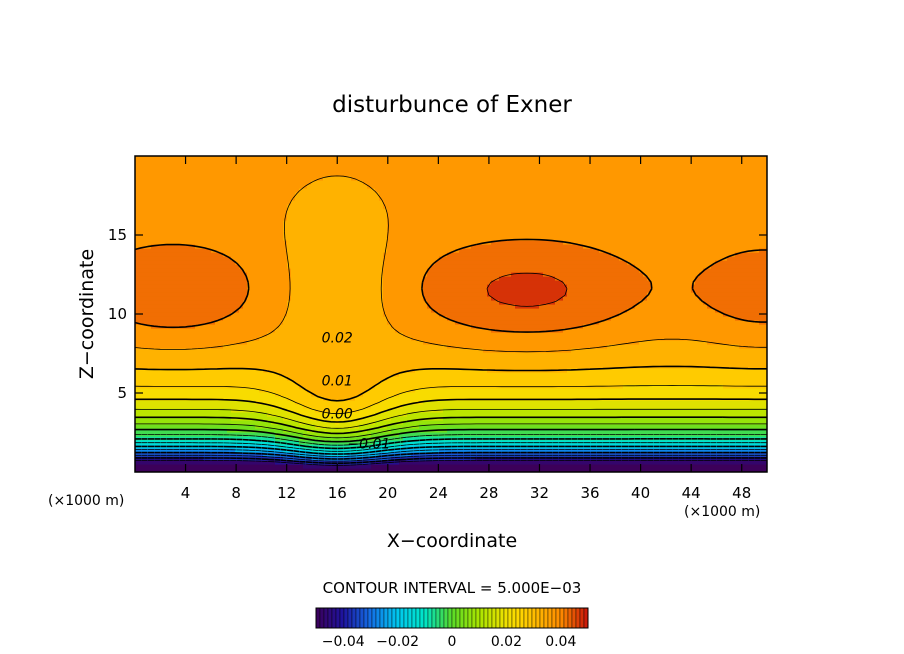 This screenshot has width=904, height=654. Describe the element at coordinates (387, 493) in the screenshot. I see `x-tick-label: 20` at that location.